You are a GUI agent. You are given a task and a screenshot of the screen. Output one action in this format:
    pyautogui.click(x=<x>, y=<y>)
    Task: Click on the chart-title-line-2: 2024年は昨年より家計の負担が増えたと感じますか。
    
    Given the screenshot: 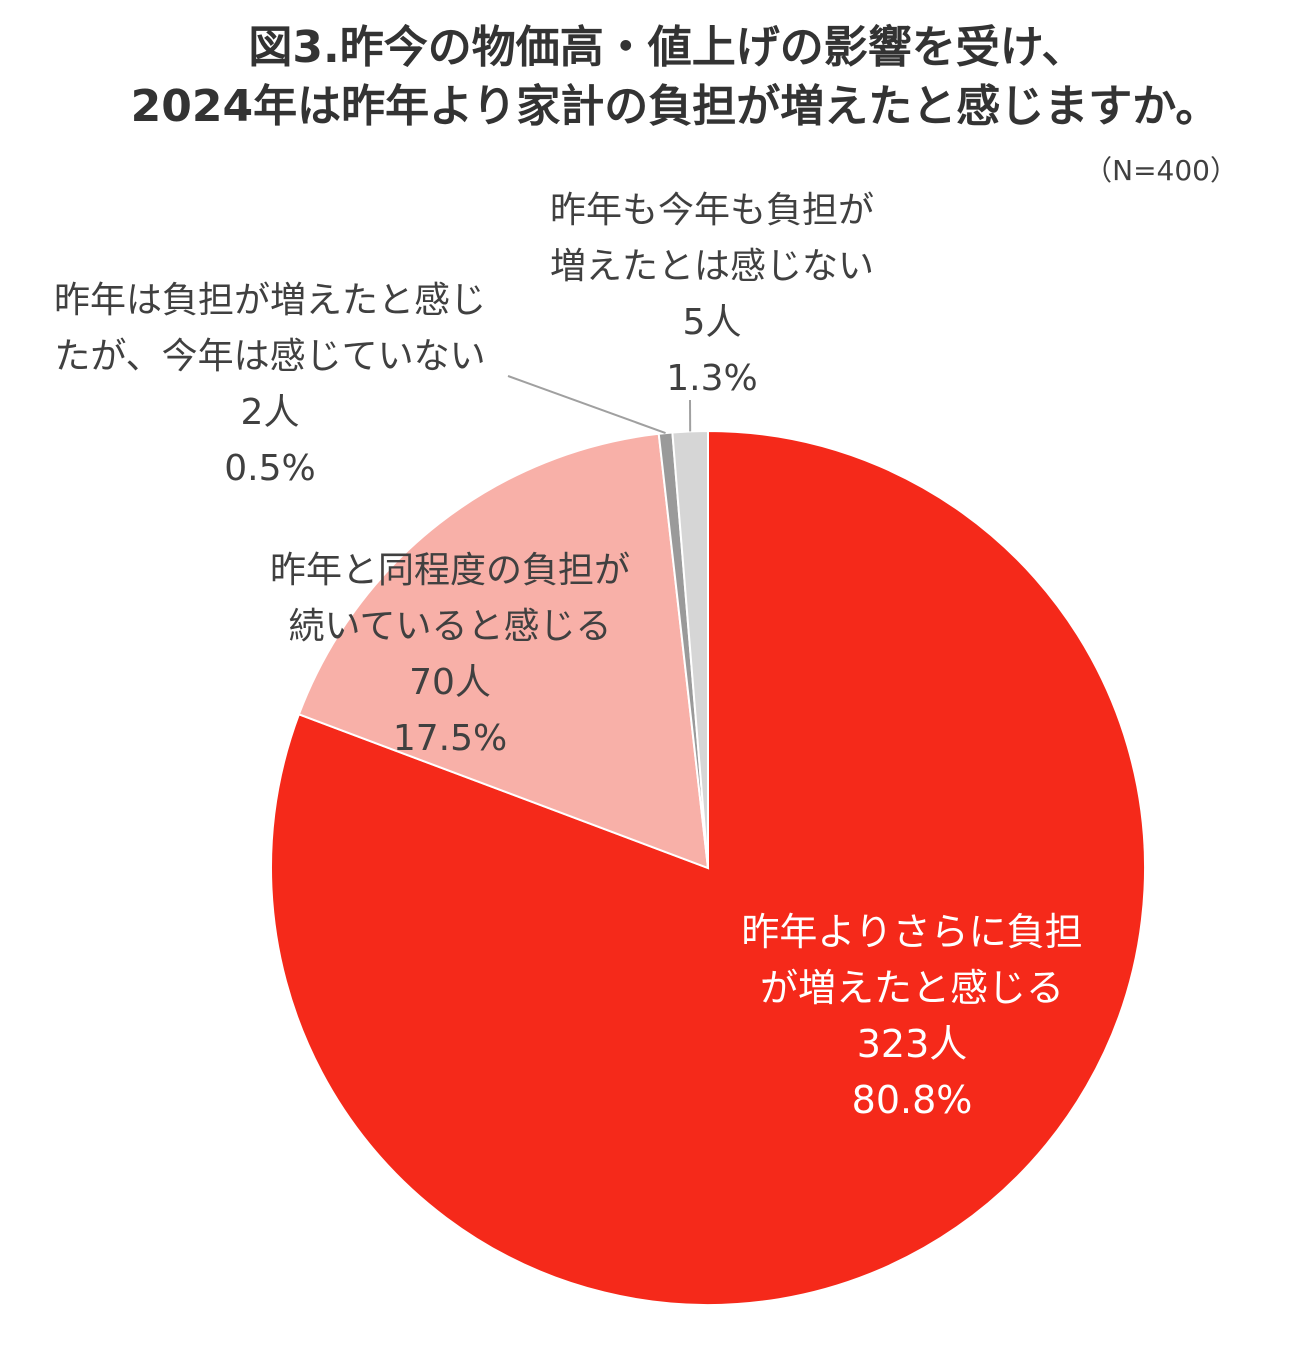 What is the action you would take?
    pyautogui.click(x=675, y=106)
    